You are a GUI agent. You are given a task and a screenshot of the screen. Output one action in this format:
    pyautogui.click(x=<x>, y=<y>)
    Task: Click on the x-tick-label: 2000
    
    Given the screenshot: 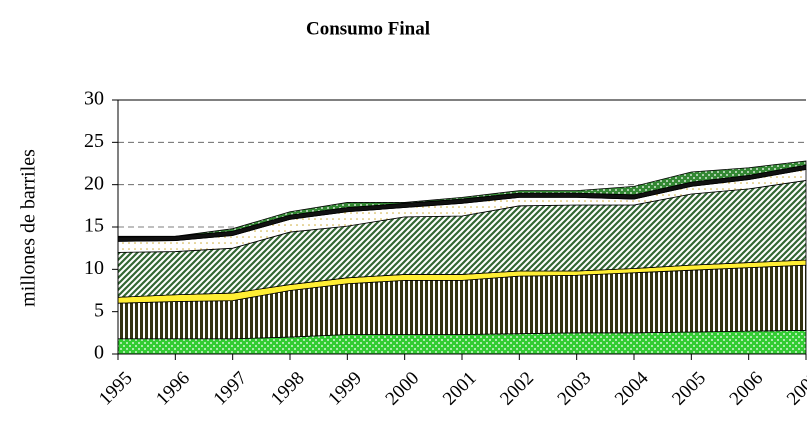 What is the action you would take?
    pyautogui.click(x=403, y=389)
    